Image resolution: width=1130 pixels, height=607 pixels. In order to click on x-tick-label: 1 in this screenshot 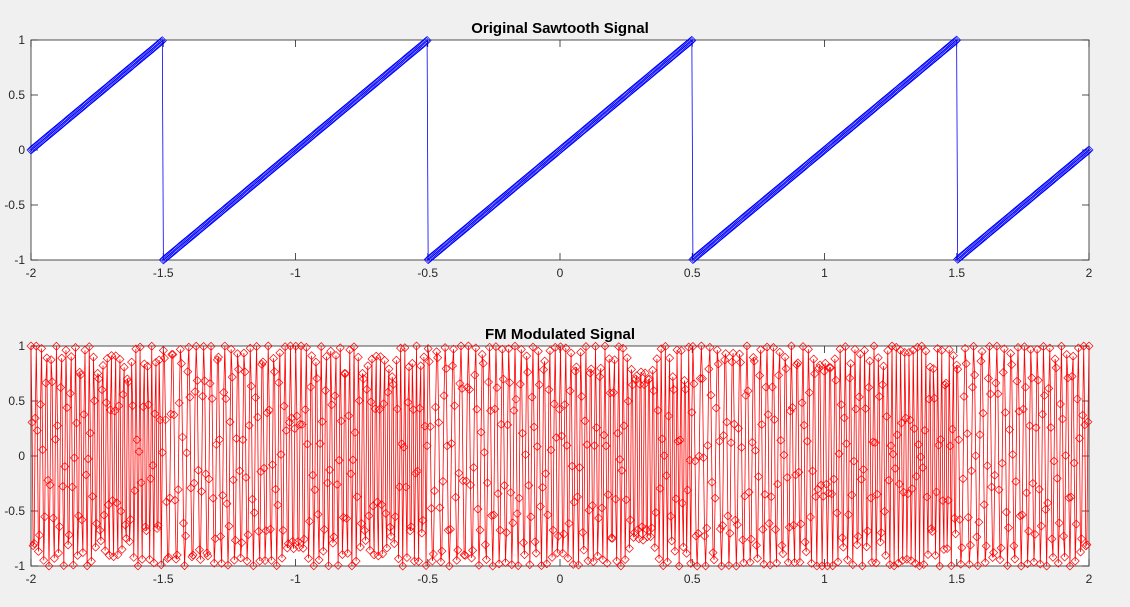, I will do `click(824, 273)`.